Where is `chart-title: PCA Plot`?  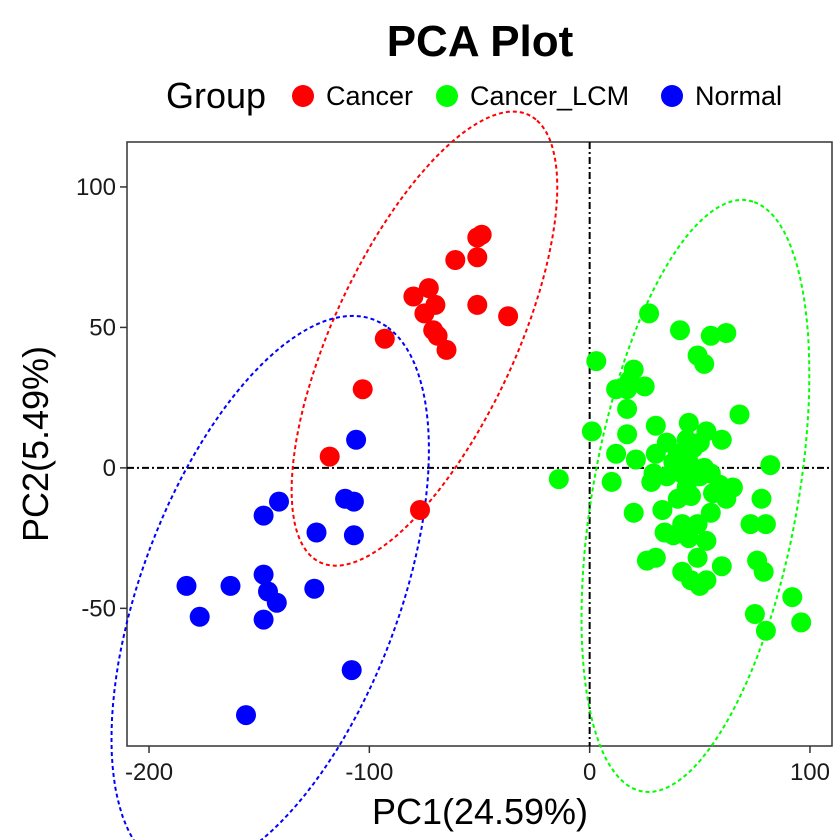
chart-title: PCA Plot is located at coordinates (480, 41).